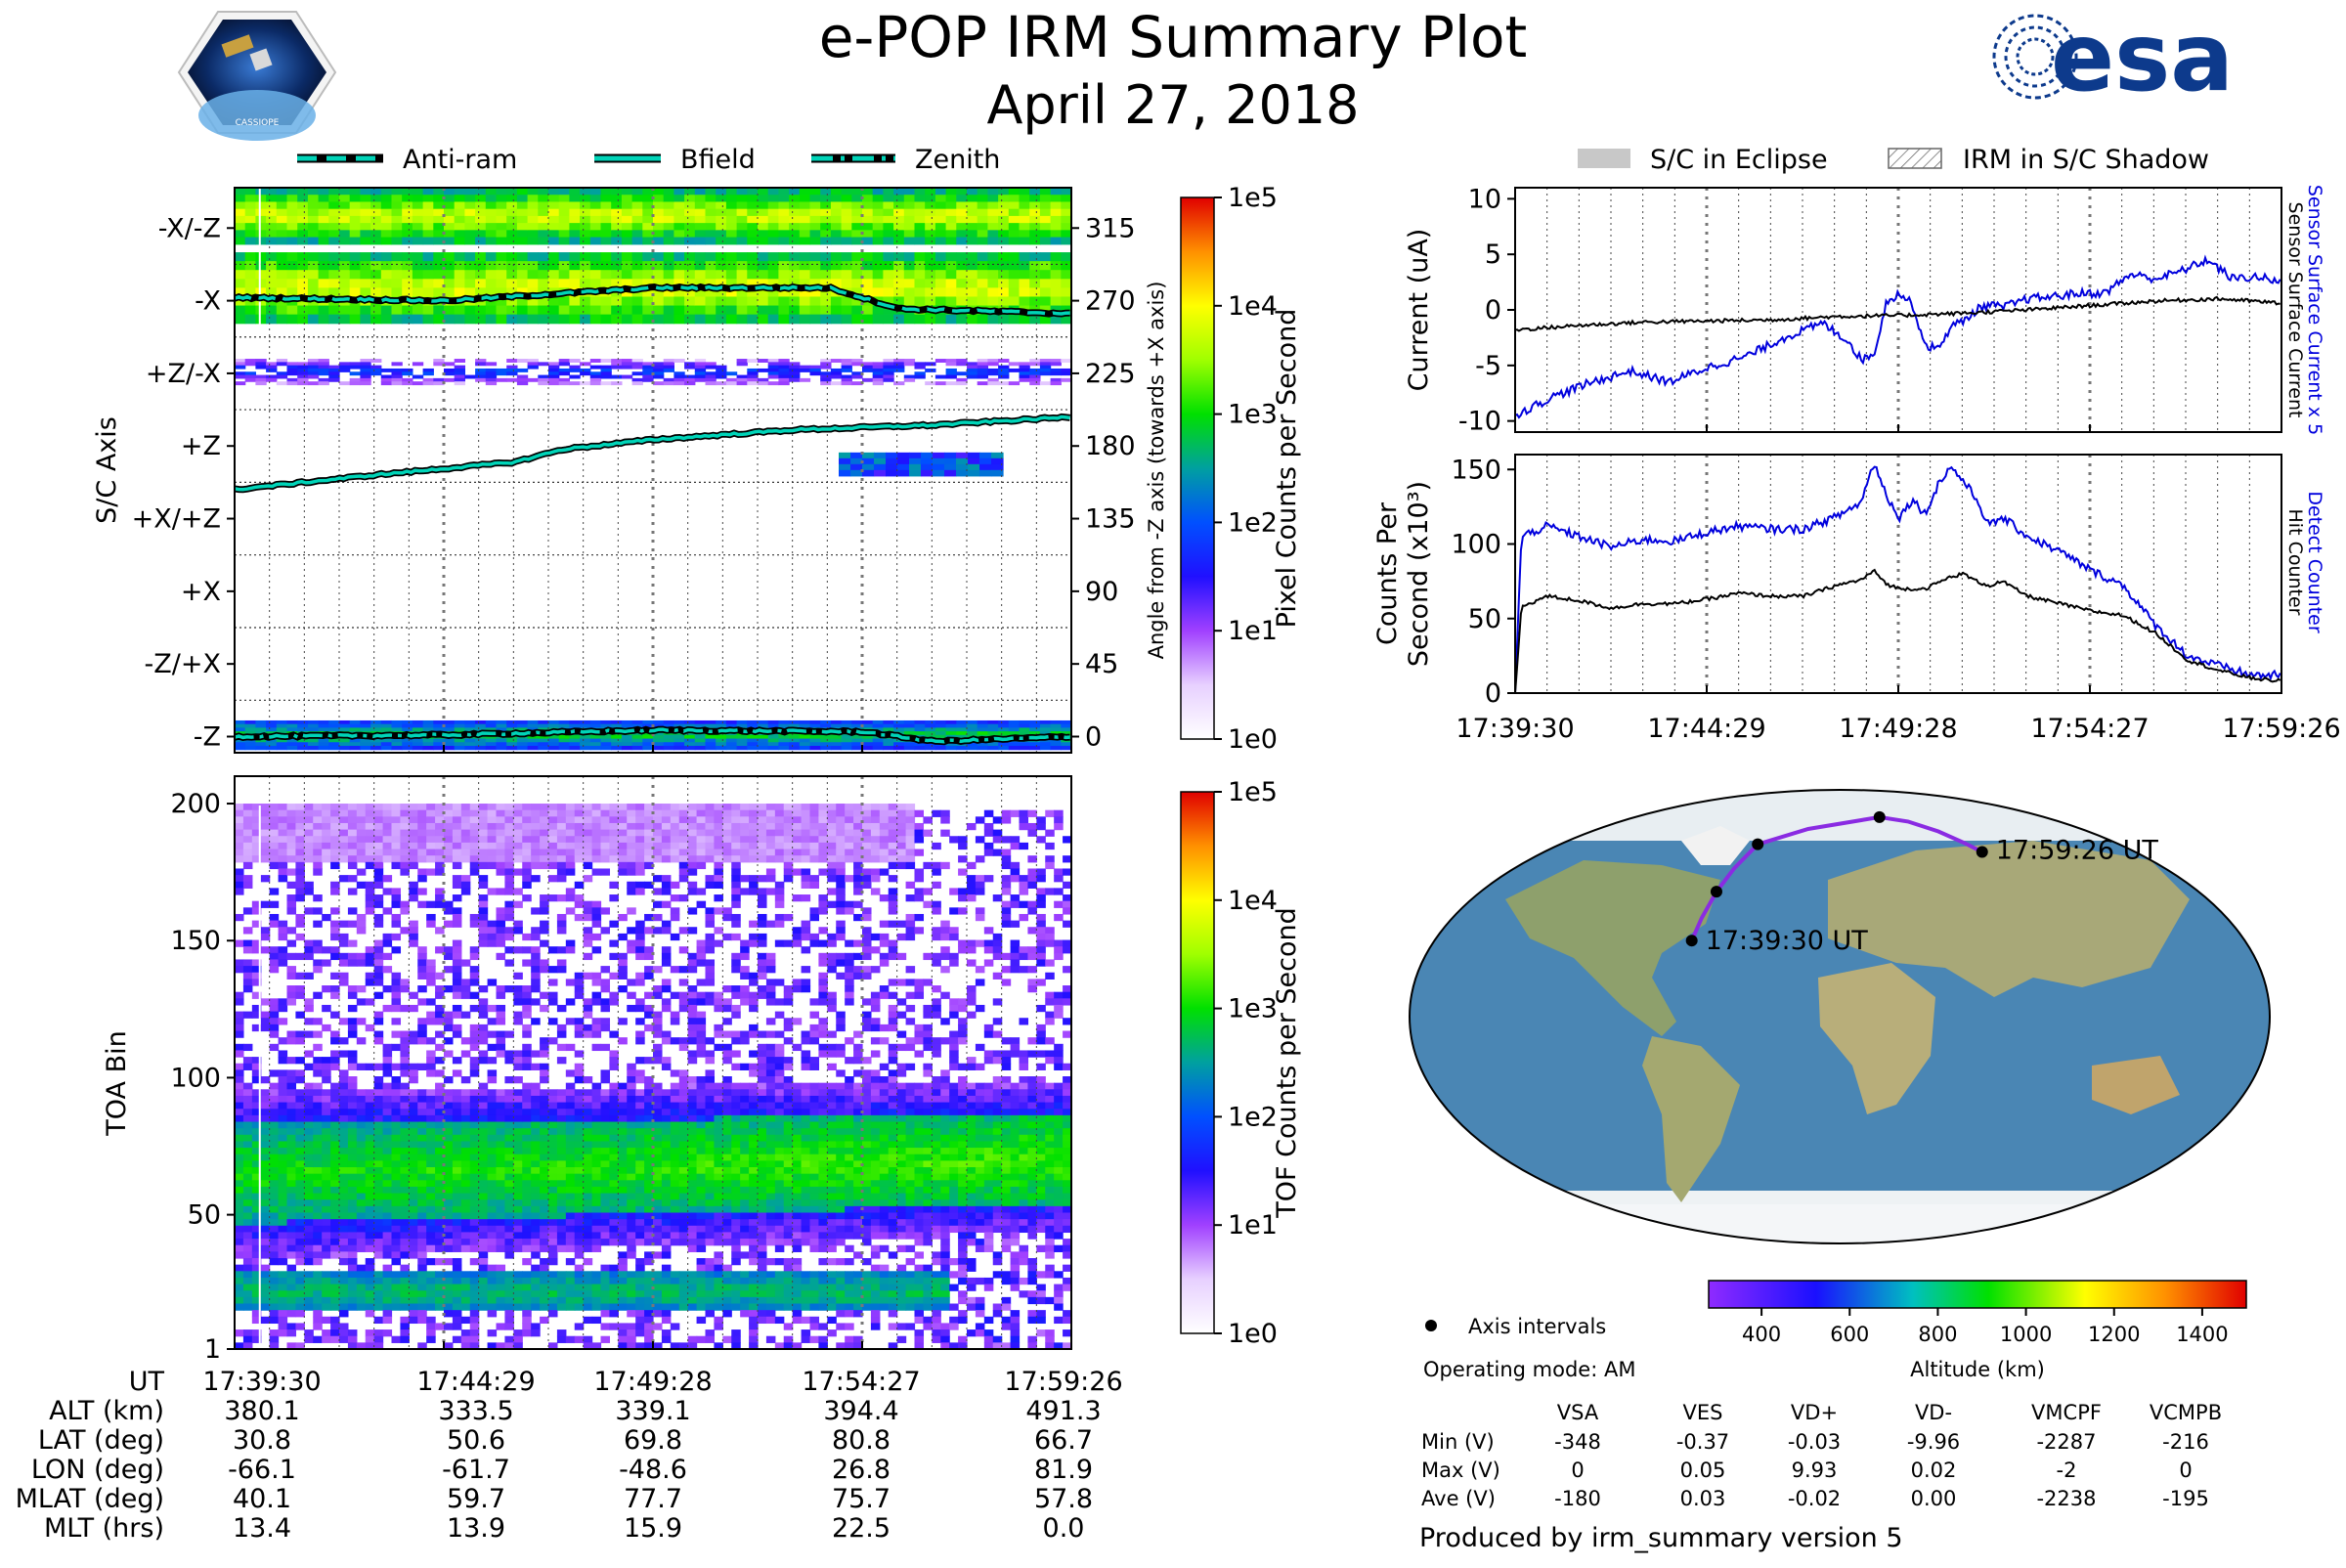  I want to click on colorbar-tick-label: 1e3, so click(1253, 415).